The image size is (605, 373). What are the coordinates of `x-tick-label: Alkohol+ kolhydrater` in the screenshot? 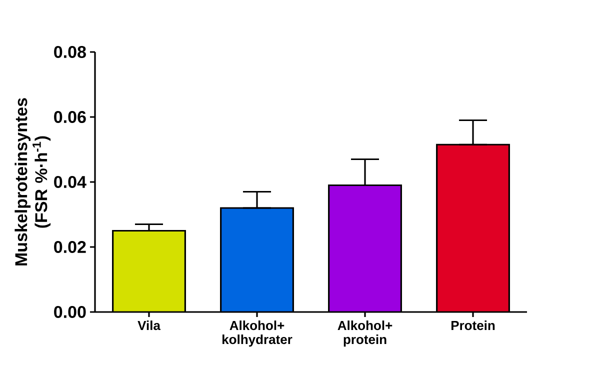 It's located at (257, 333).